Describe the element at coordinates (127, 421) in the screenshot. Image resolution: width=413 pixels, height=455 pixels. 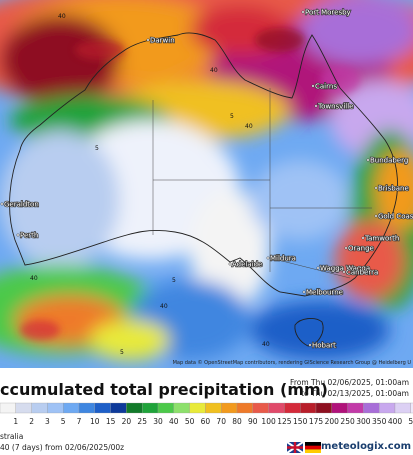
I see `scale-label: 20` at that location.